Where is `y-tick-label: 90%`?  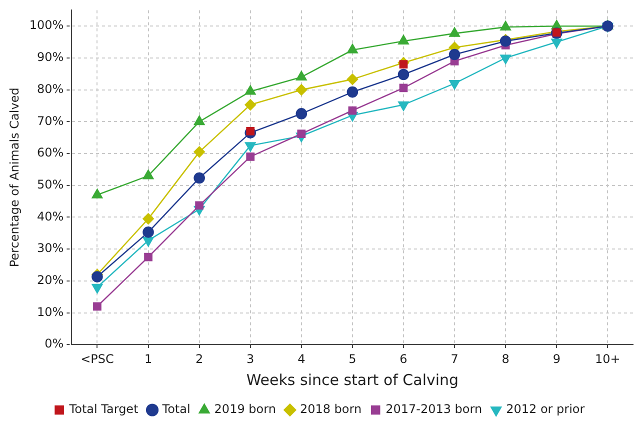
y-tick-label: 90% is located at coordinates (50, 57).